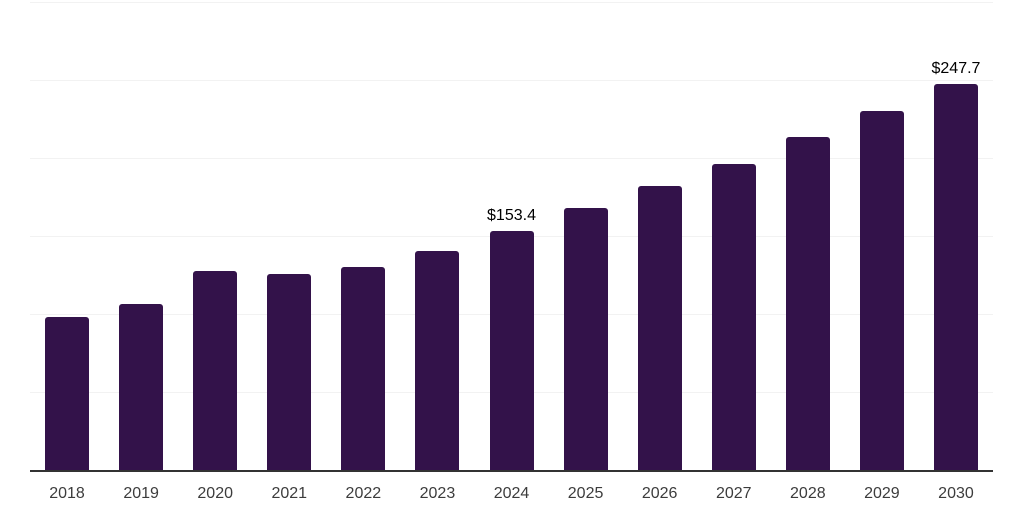 The image size is (1024, 512). Describe the element at coordinates (67, 236) in the screenshot. I see `bar-slot-2018` at that location.